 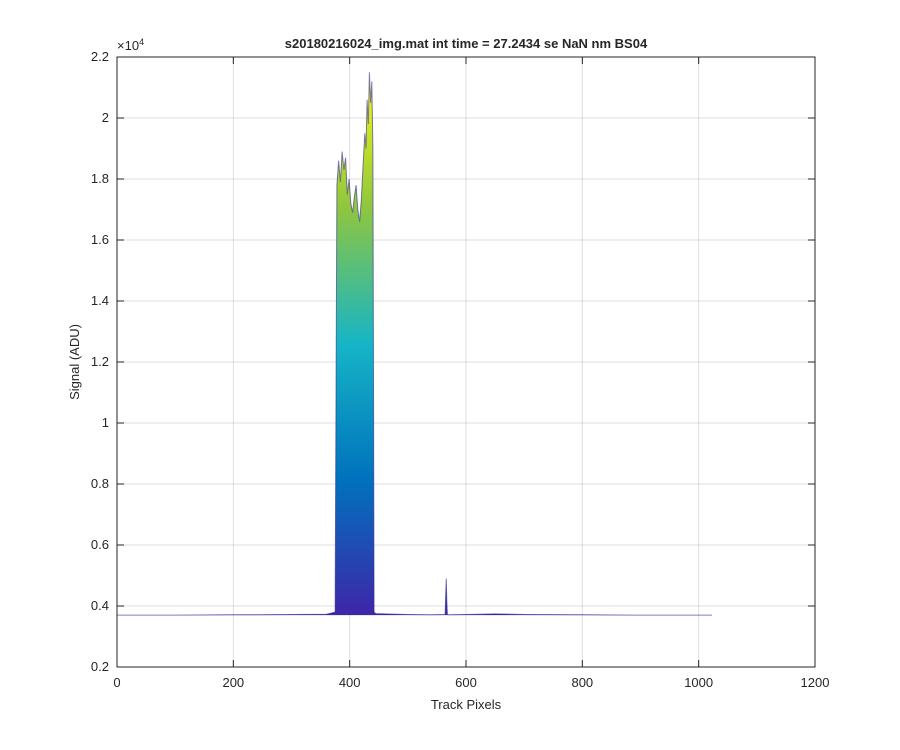 I want to click on y-tick-label: 0.2, so click(x=100, y=666).